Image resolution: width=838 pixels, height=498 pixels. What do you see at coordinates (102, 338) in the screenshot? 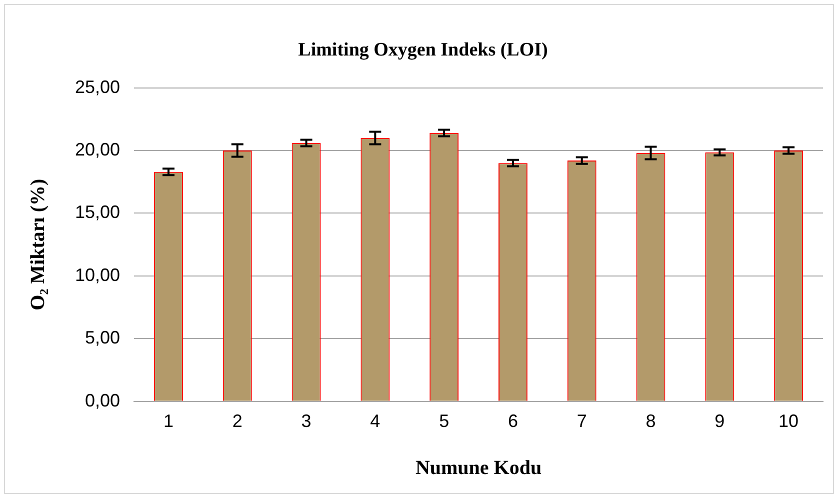
I see `y-tick-label: 5,00` at bounding box center [102, 338].